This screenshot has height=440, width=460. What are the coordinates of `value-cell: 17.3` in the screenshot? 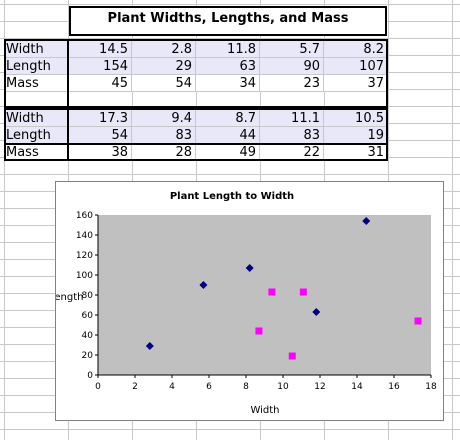 It's located at (100, 118).